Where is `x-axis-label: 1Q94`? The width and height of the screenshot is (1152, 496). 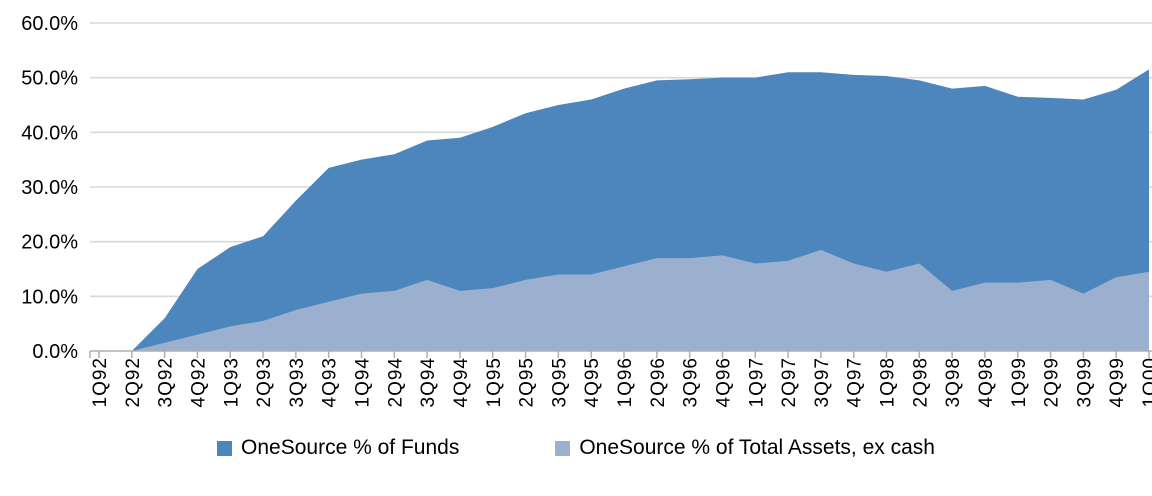 x-axis-label: 1Q94 is located at coordinates (363, 382).